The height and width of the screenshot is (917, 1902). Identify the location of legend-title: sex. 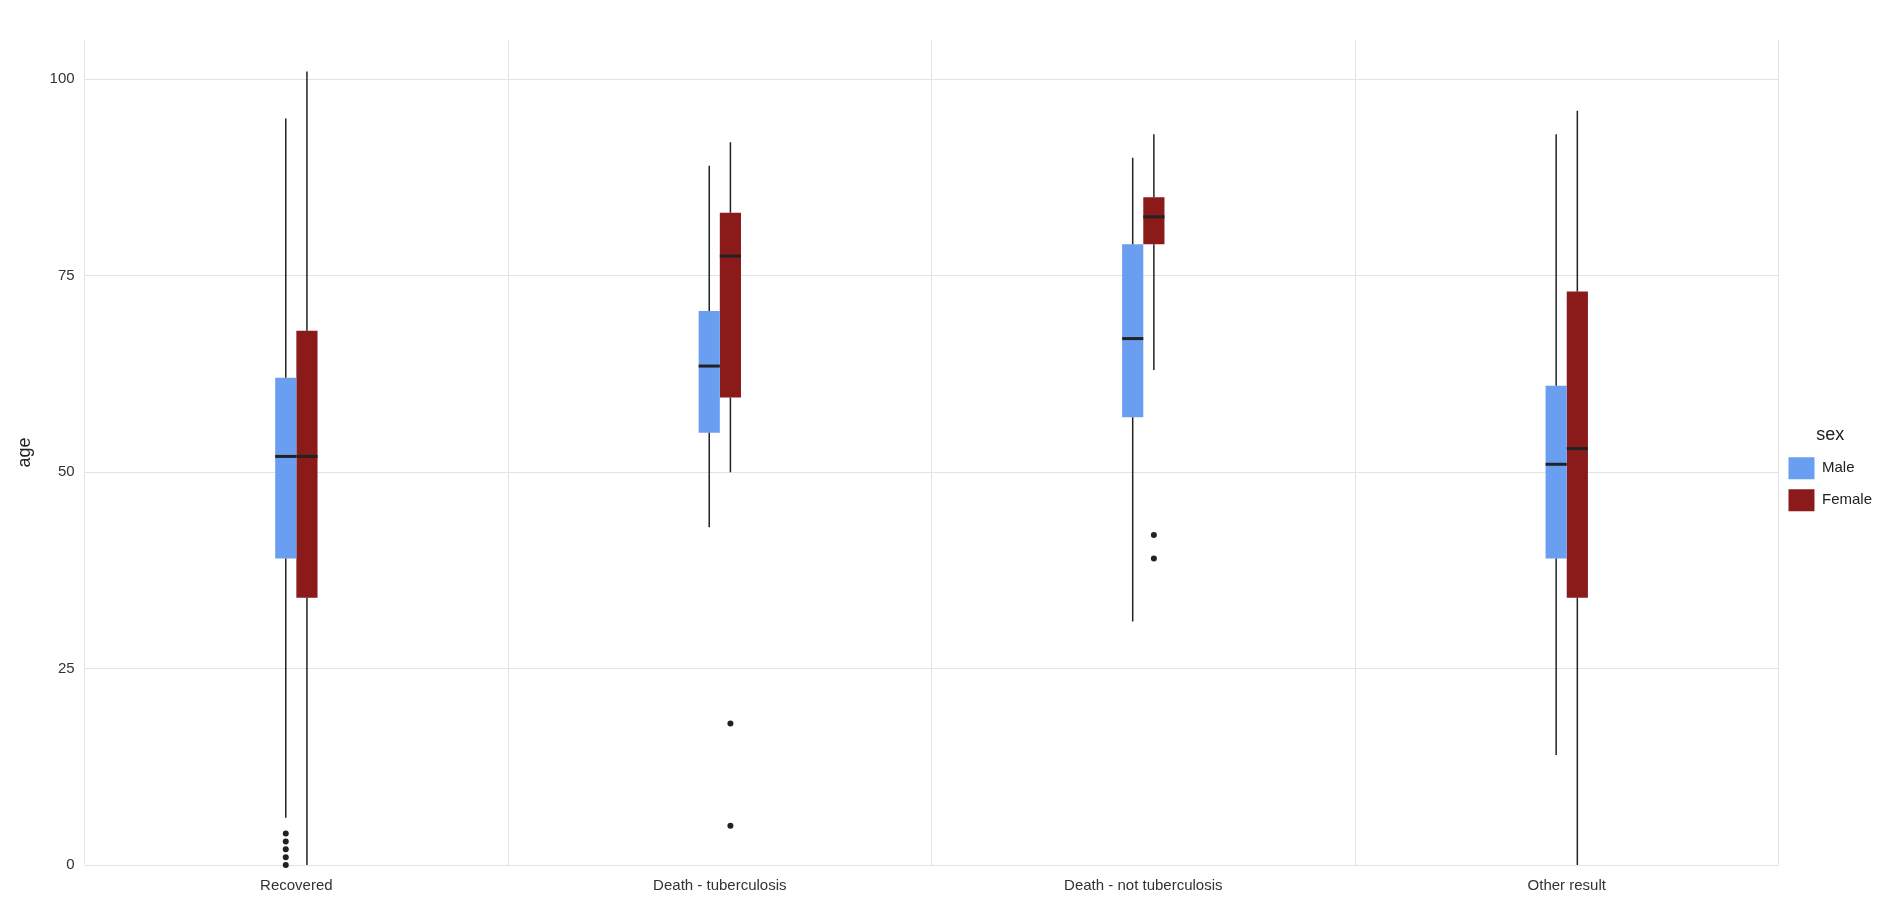
(1830, 433).